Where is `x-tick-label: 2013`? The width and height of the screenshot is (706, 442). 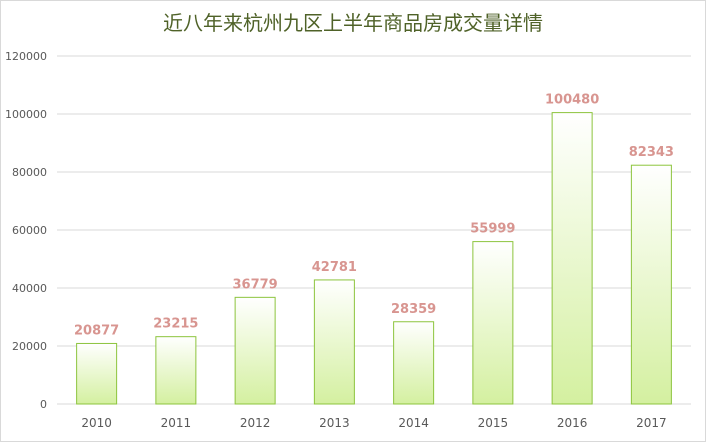 x-tick-label: 2013 is located at coordinates (334, 423).